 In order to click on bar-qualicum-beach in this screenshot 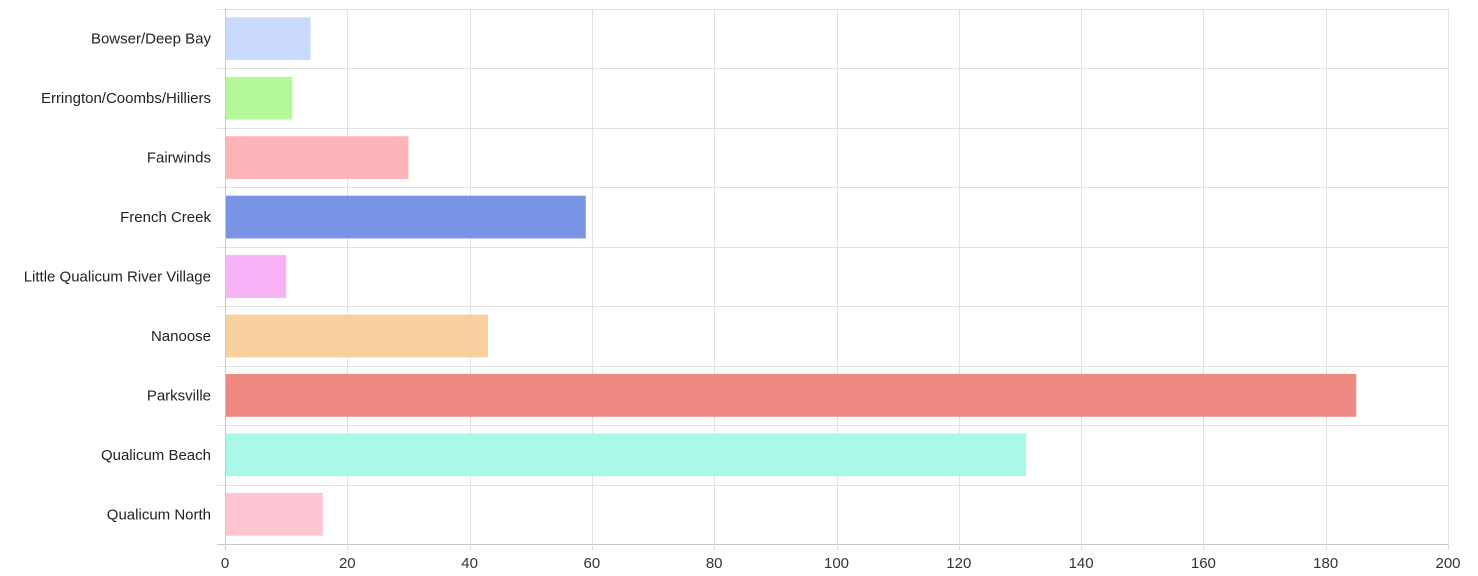, I will do `click(626, 455)`.